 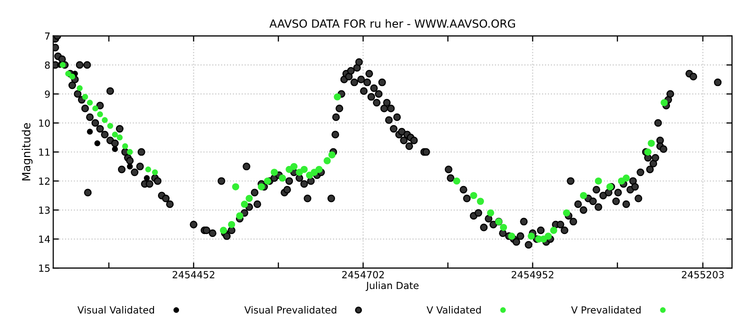 I want to click on x-tick-label: 2454702, so click(x=363, y=274).